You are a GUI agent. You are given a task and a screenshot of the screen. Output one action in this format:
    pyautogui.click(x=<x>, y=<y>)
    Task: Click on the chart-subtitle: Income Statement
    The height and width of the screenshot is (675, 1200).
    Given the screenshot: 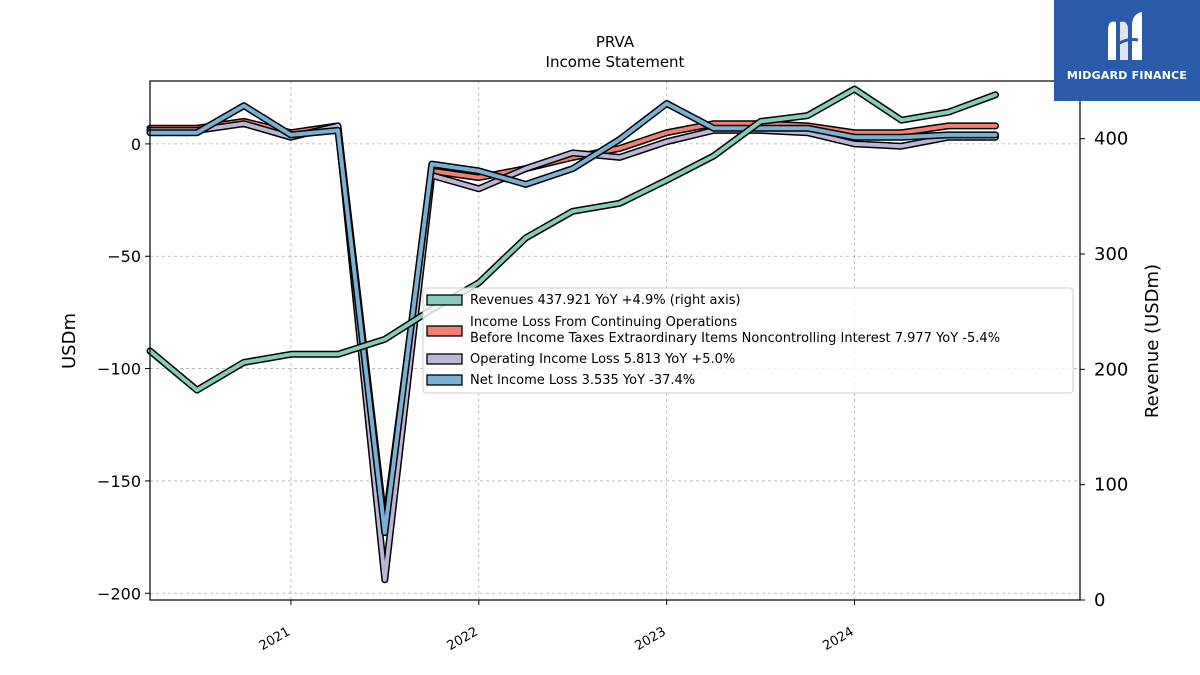 What is the action you would take?
    pyautogui.click(x=615, y=62)
    